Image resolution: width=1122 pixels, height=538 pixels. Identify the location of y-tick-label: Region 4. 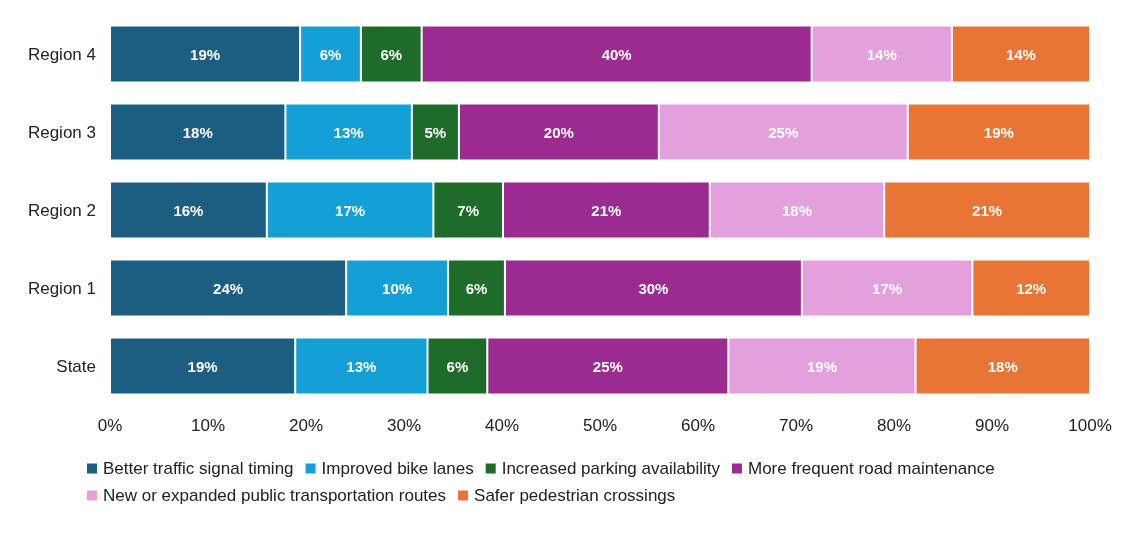
(61, 54).